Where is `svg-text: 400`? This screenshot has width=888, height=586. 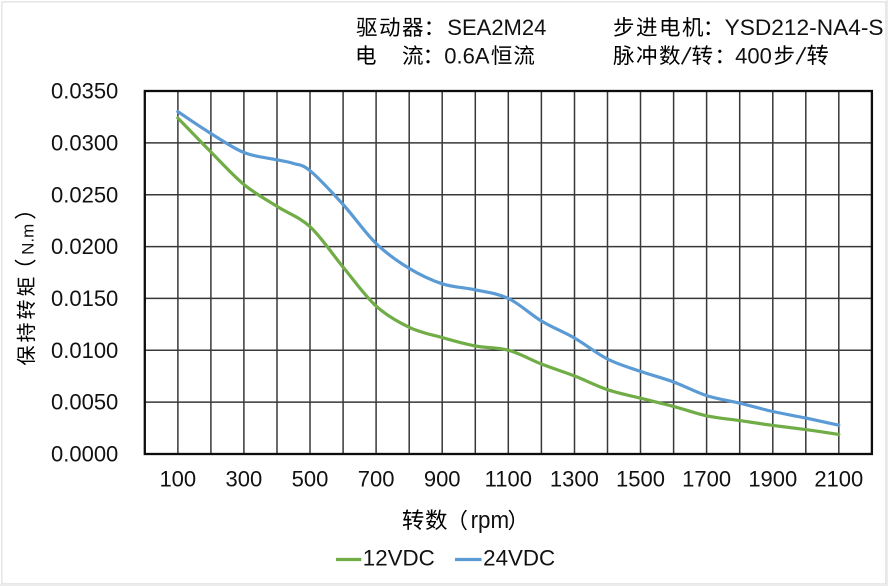
svg-text: 400 is located at coordinates (753, 55).